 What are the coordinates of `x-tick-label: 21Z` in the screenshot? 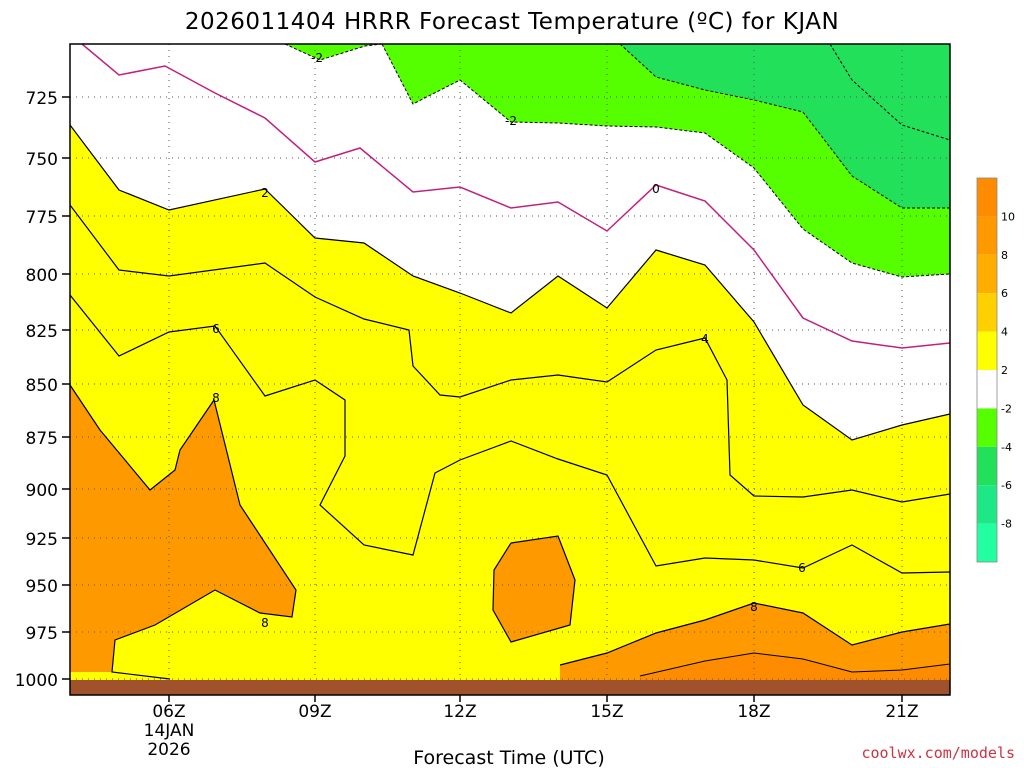 It's located at (901, 712).